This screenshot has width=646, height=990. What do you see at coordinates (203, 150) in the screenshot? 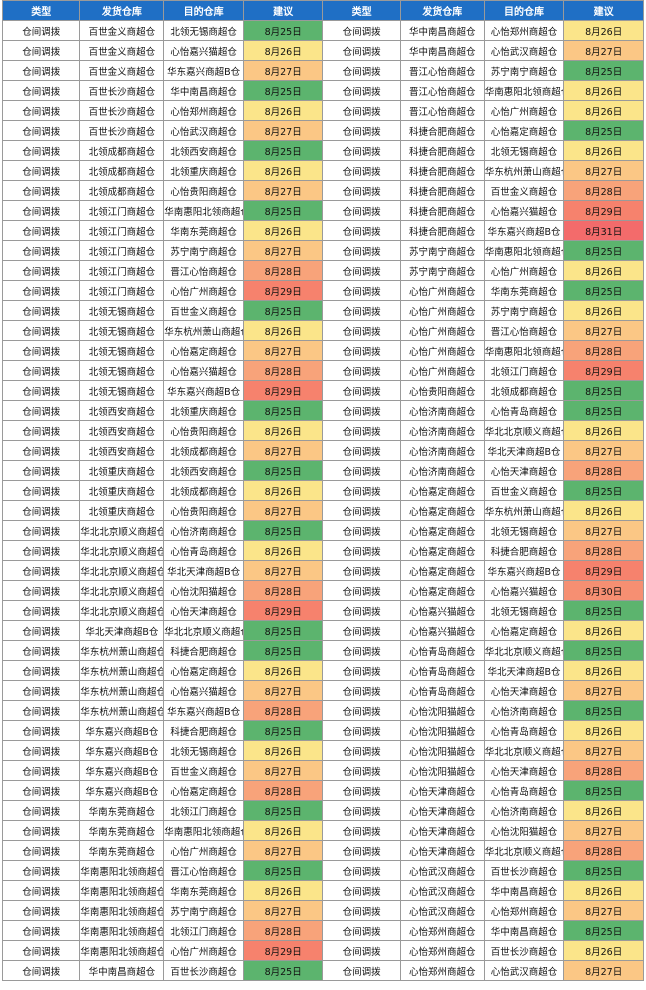
I see `destination-warehouse-cell-left: 北领西安商超仓` at bounding box center [203, 150].